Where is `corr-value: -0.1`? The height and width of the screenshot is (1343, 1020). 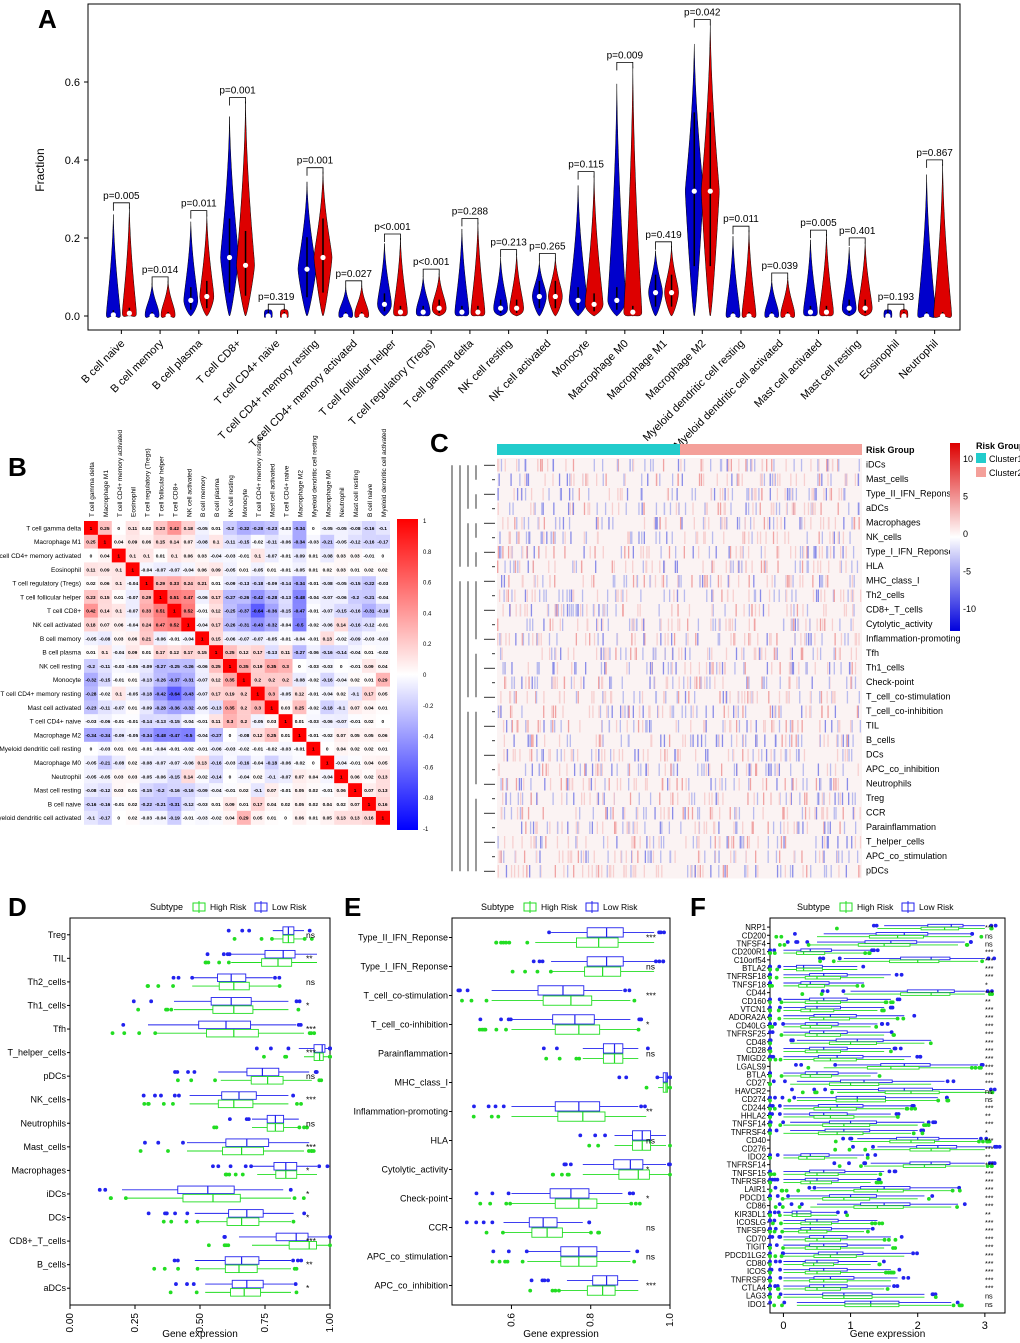 corr-value: -0.1 is located at coordinates (341, 708).